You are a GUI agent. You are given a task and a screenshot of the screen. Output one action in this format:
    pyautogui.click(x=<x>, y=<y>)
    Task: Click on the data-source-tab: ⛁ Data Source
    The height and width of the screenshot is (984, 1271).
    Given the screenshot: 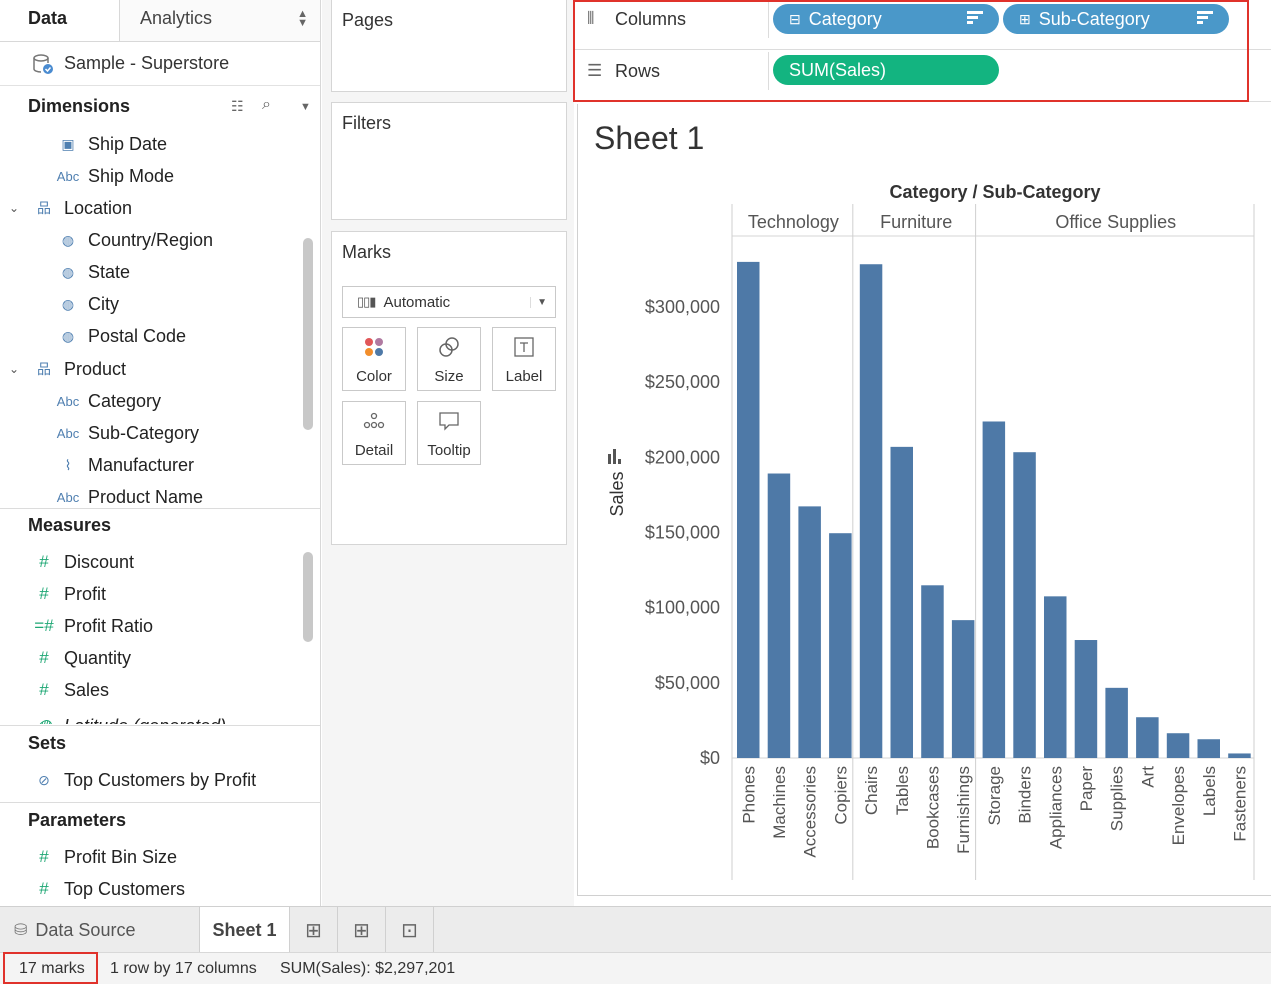 What is the action you would take?
    pyautogui.click(x=100, y=930)
    